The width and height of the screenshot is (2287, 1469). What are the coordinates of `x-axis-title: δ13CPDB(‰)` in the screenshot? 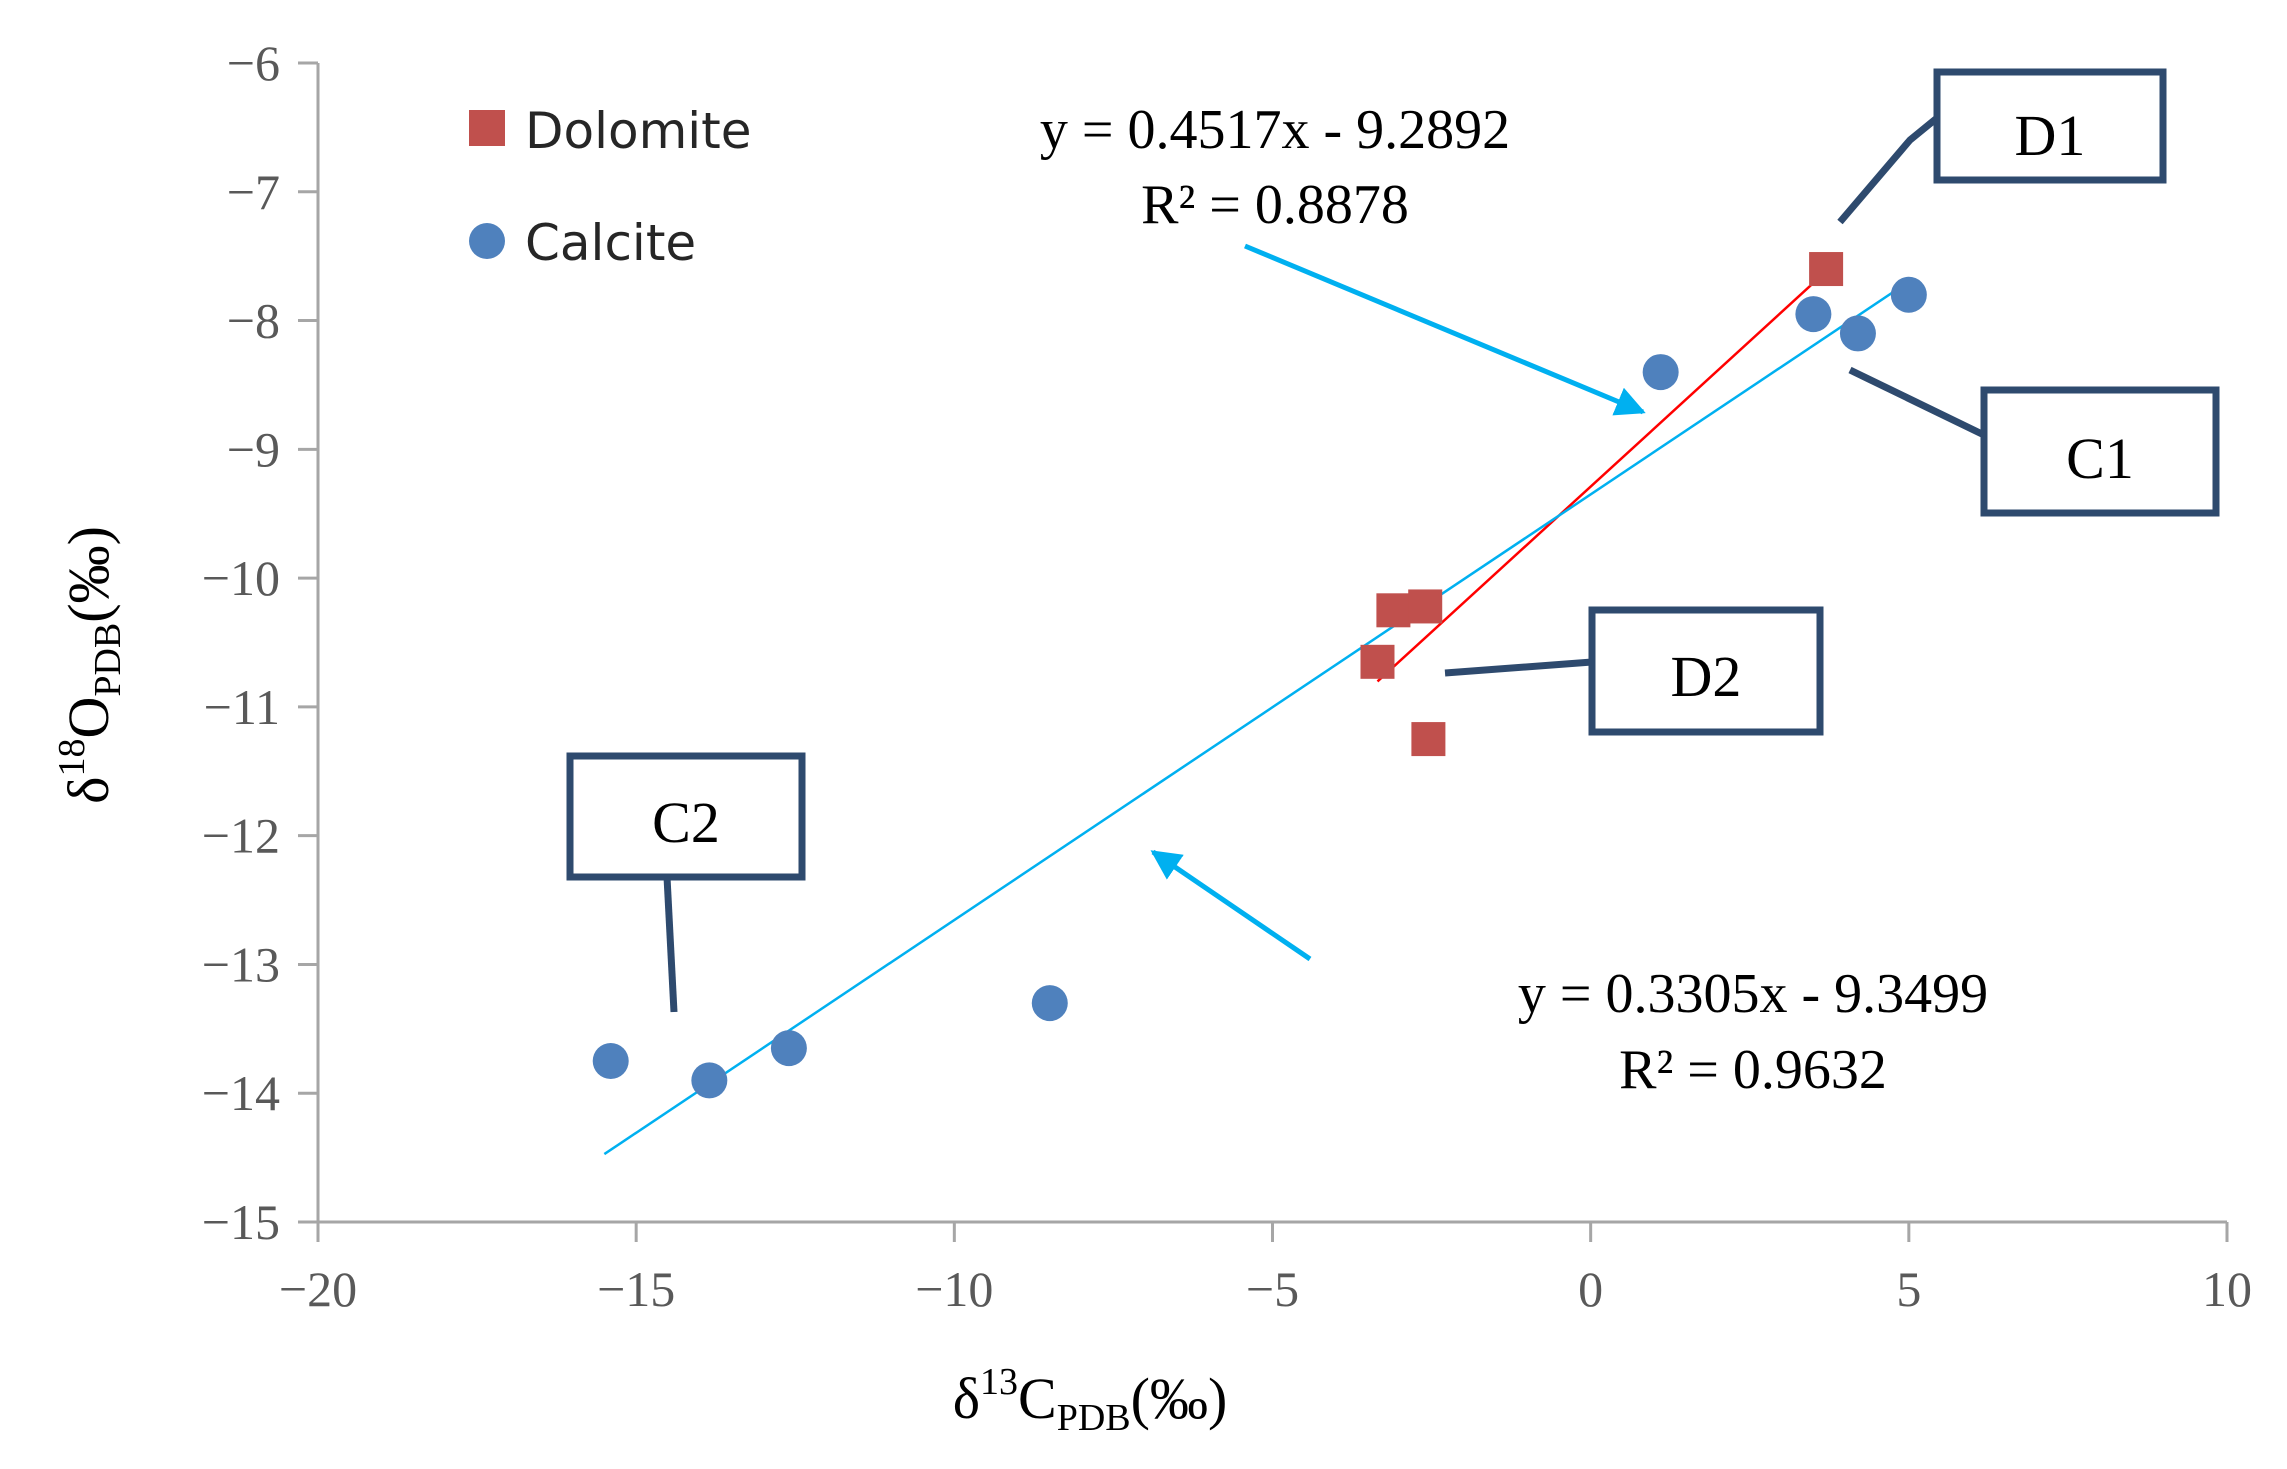 It's located at (1090, 1400).